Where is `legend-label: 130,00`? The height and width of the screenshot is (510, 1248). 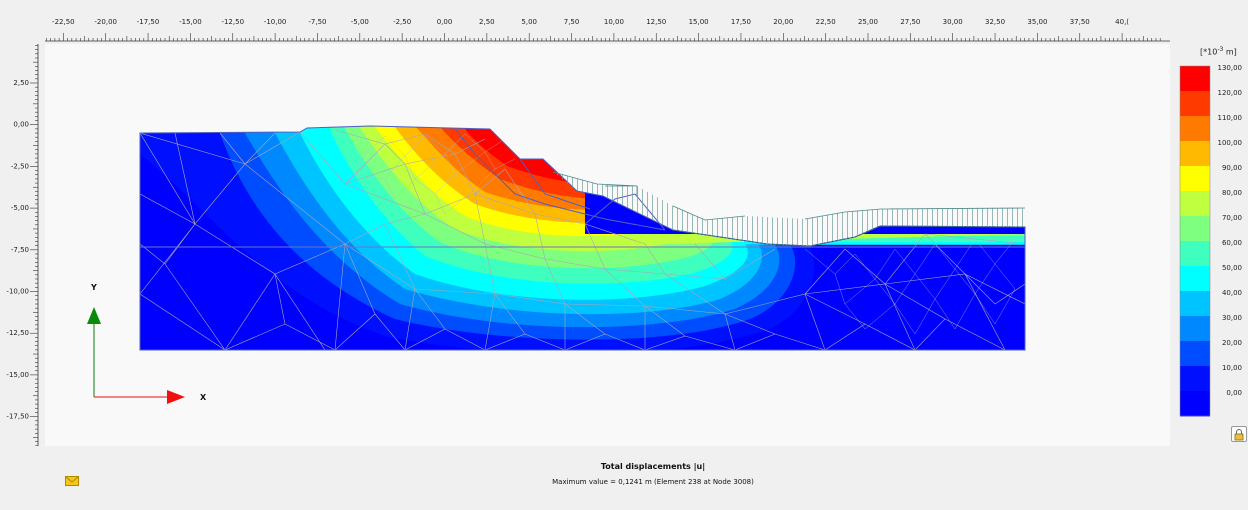
legend-label: 130,00 is located at coordinates (1230, 68).